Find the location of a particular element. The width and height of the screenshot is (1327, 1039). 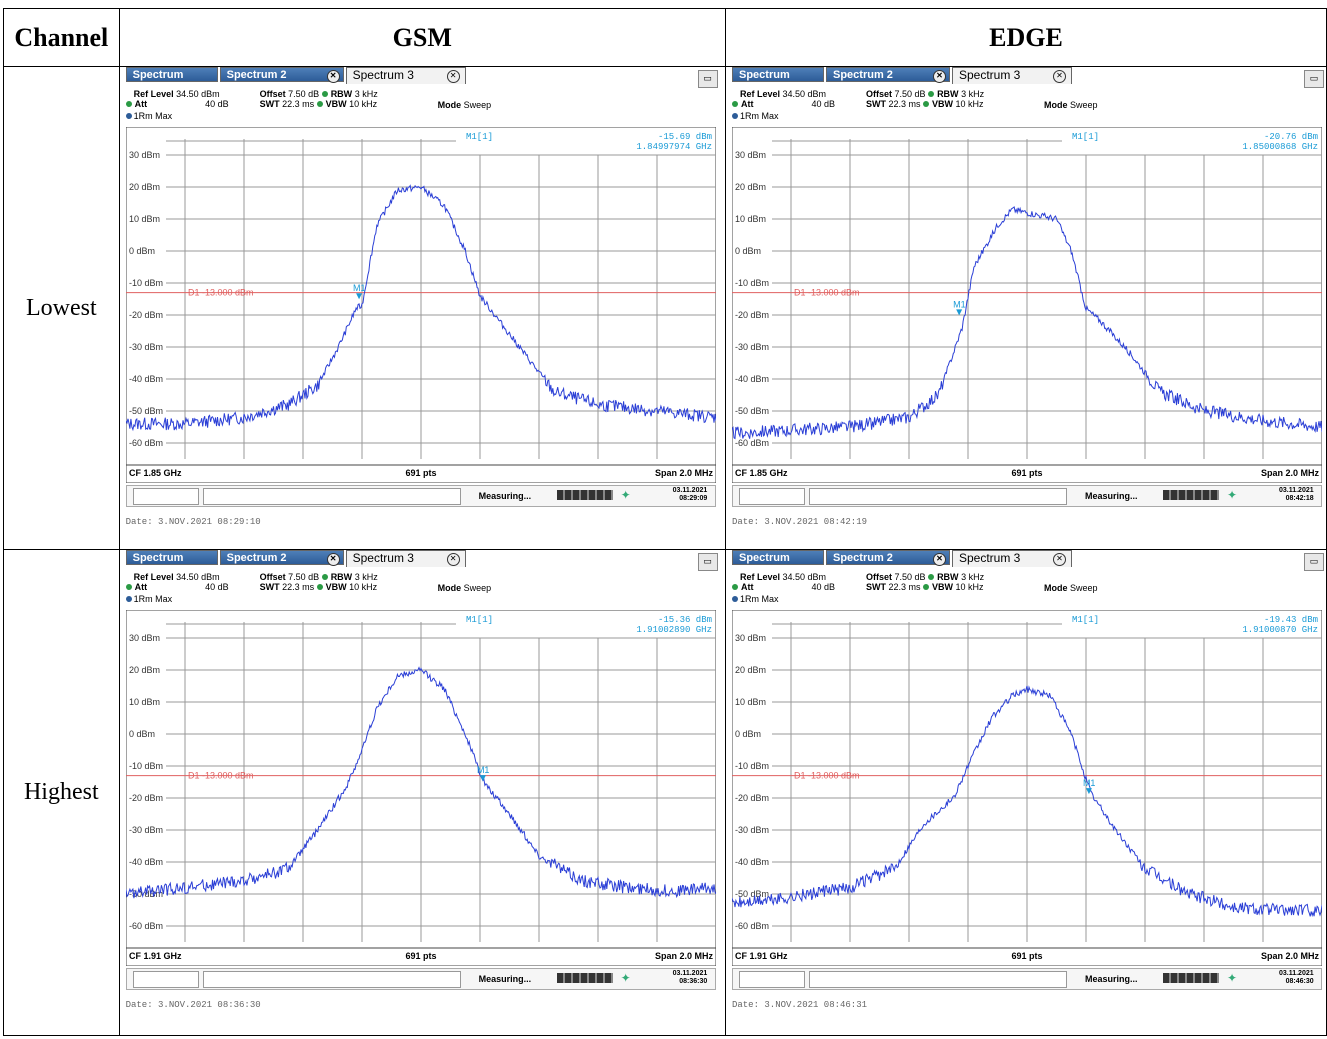

mode-info: Mode Sweep is located at coordinates (464, 105).